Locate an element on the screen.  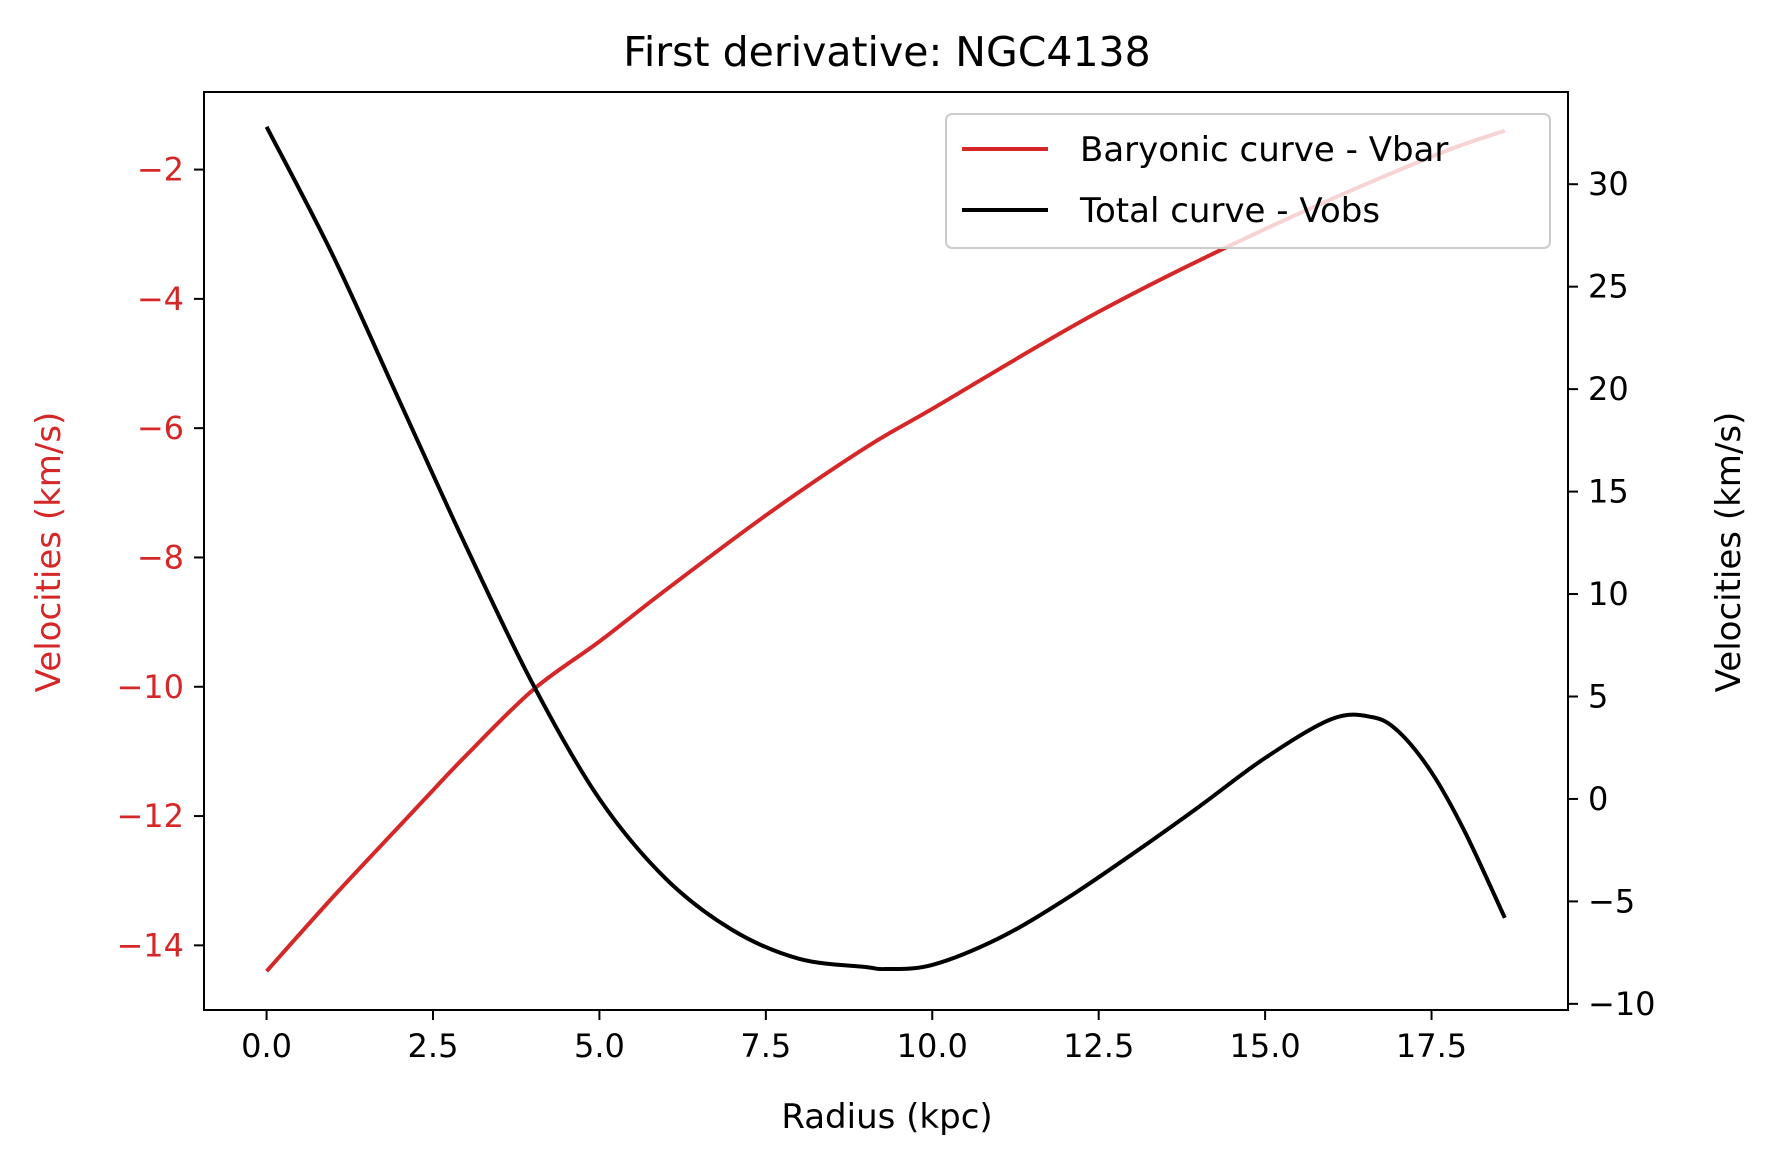
x-tick-label: 0.0 is located at coordinates (266, 1046).